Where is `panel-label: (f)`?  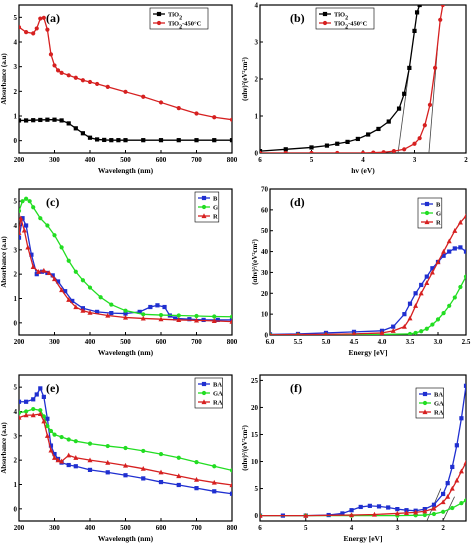 panel-label: (f) is located at coordinates (296, 388).